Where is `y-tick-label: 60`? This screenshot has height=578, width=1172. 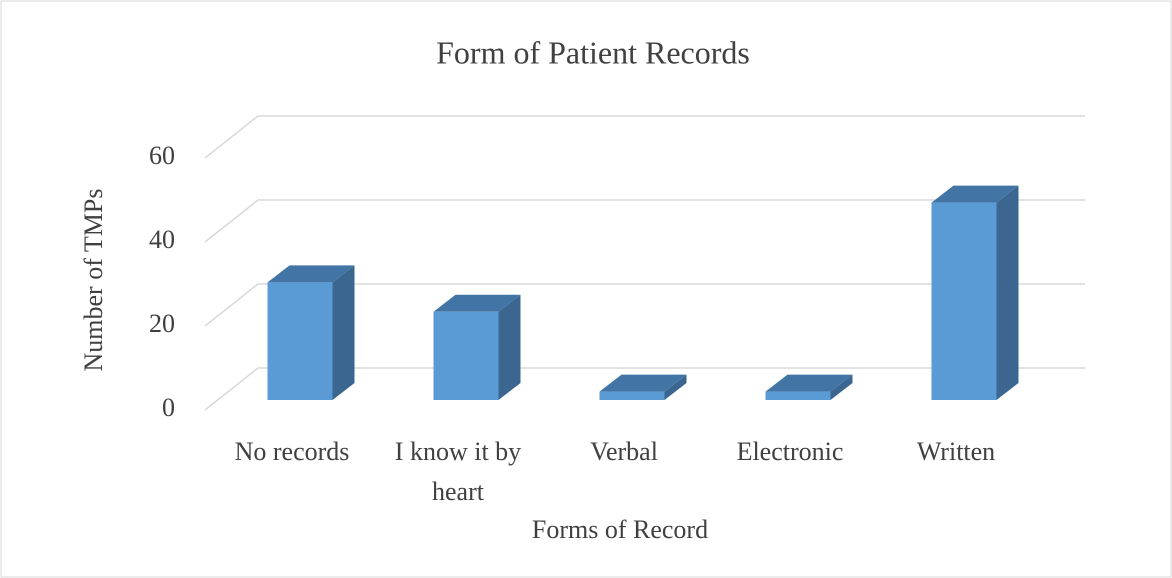
y-tick-label: 60 is located at coordinates (162, 155).